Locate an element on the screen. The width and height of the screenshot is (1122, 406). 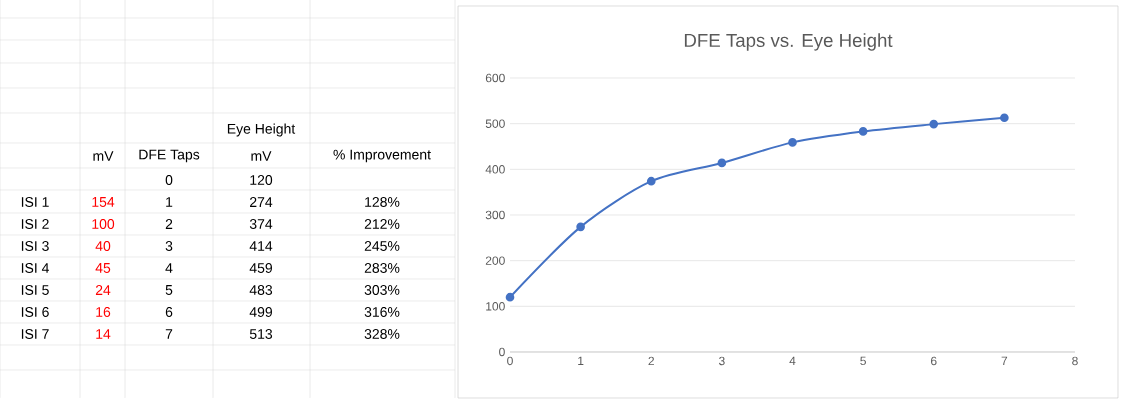
text: 6 is located at coordinates (169, 312).